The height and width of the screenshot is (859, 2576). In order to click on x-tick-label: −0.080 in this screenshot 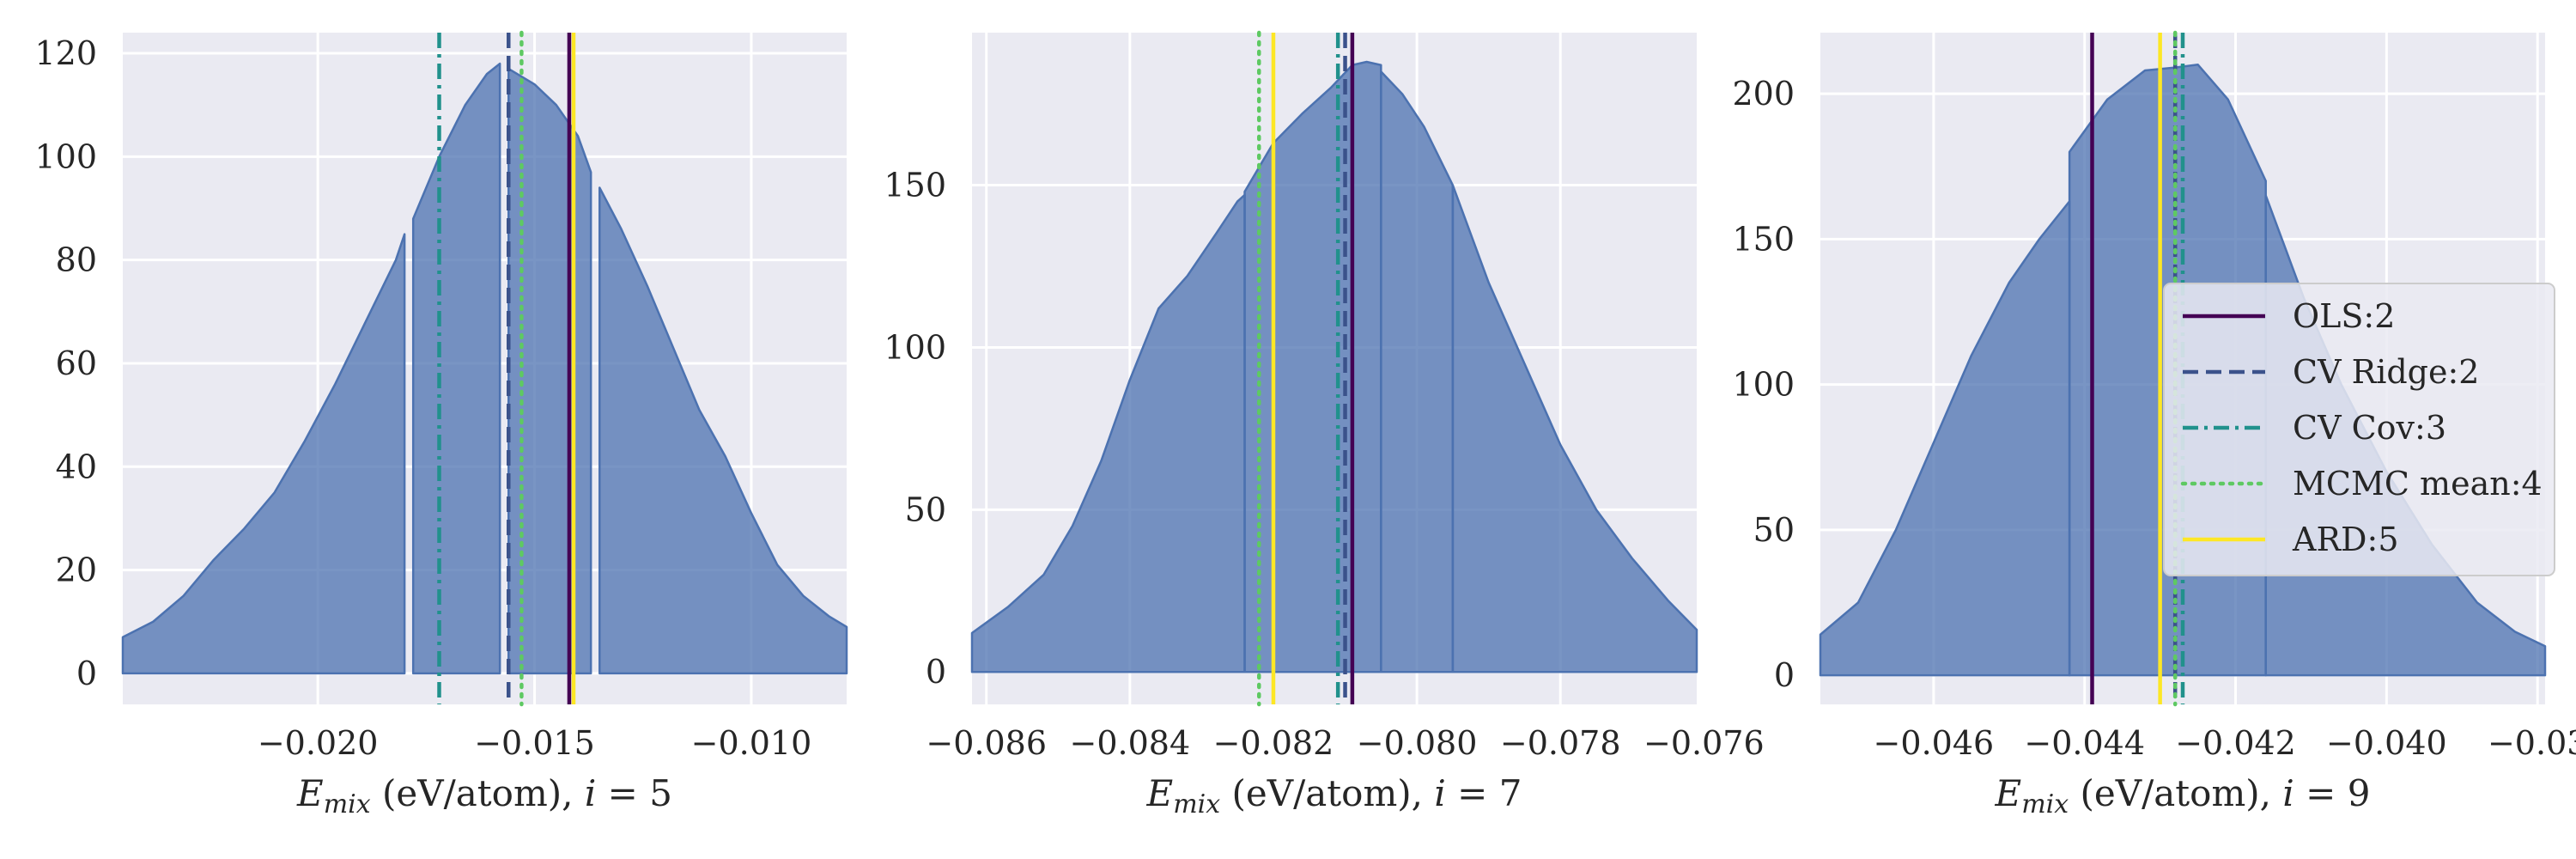, I will do `click(1418, 743)`.